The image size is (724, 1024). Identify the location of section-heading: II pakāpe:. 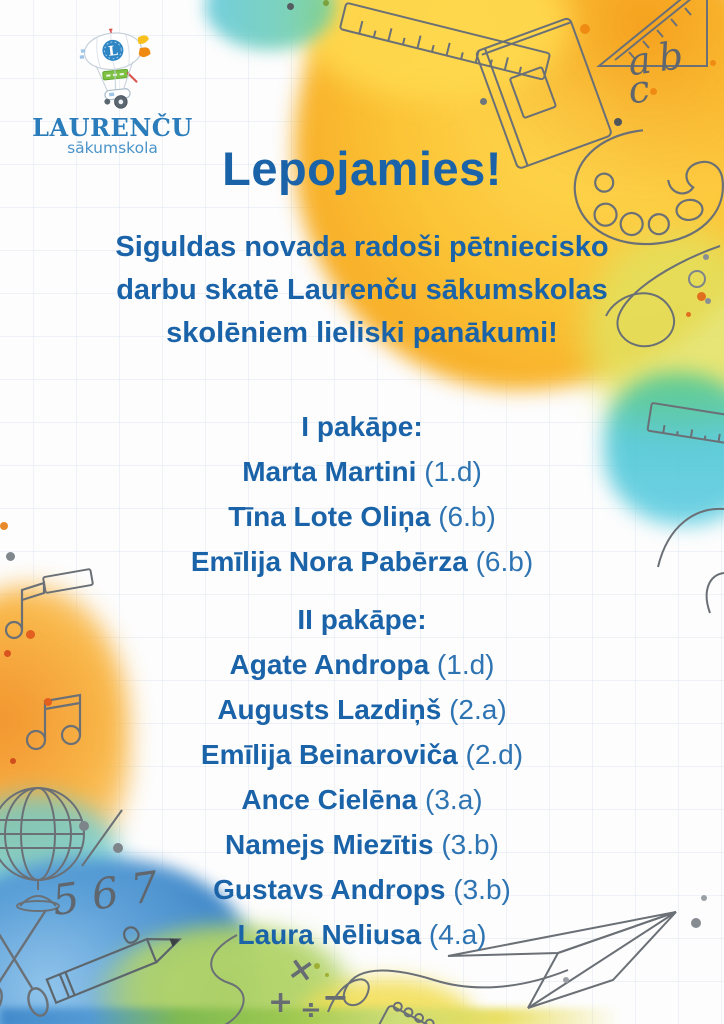
(362, 619).